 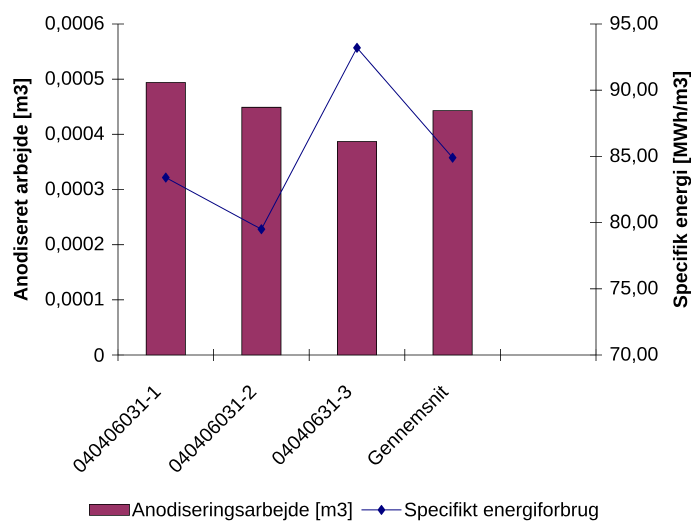 What do you see at coordinates (634, 90) in the screenshot?
I see `y2-tick-label: 90,00` at bounding box center [634, 90].